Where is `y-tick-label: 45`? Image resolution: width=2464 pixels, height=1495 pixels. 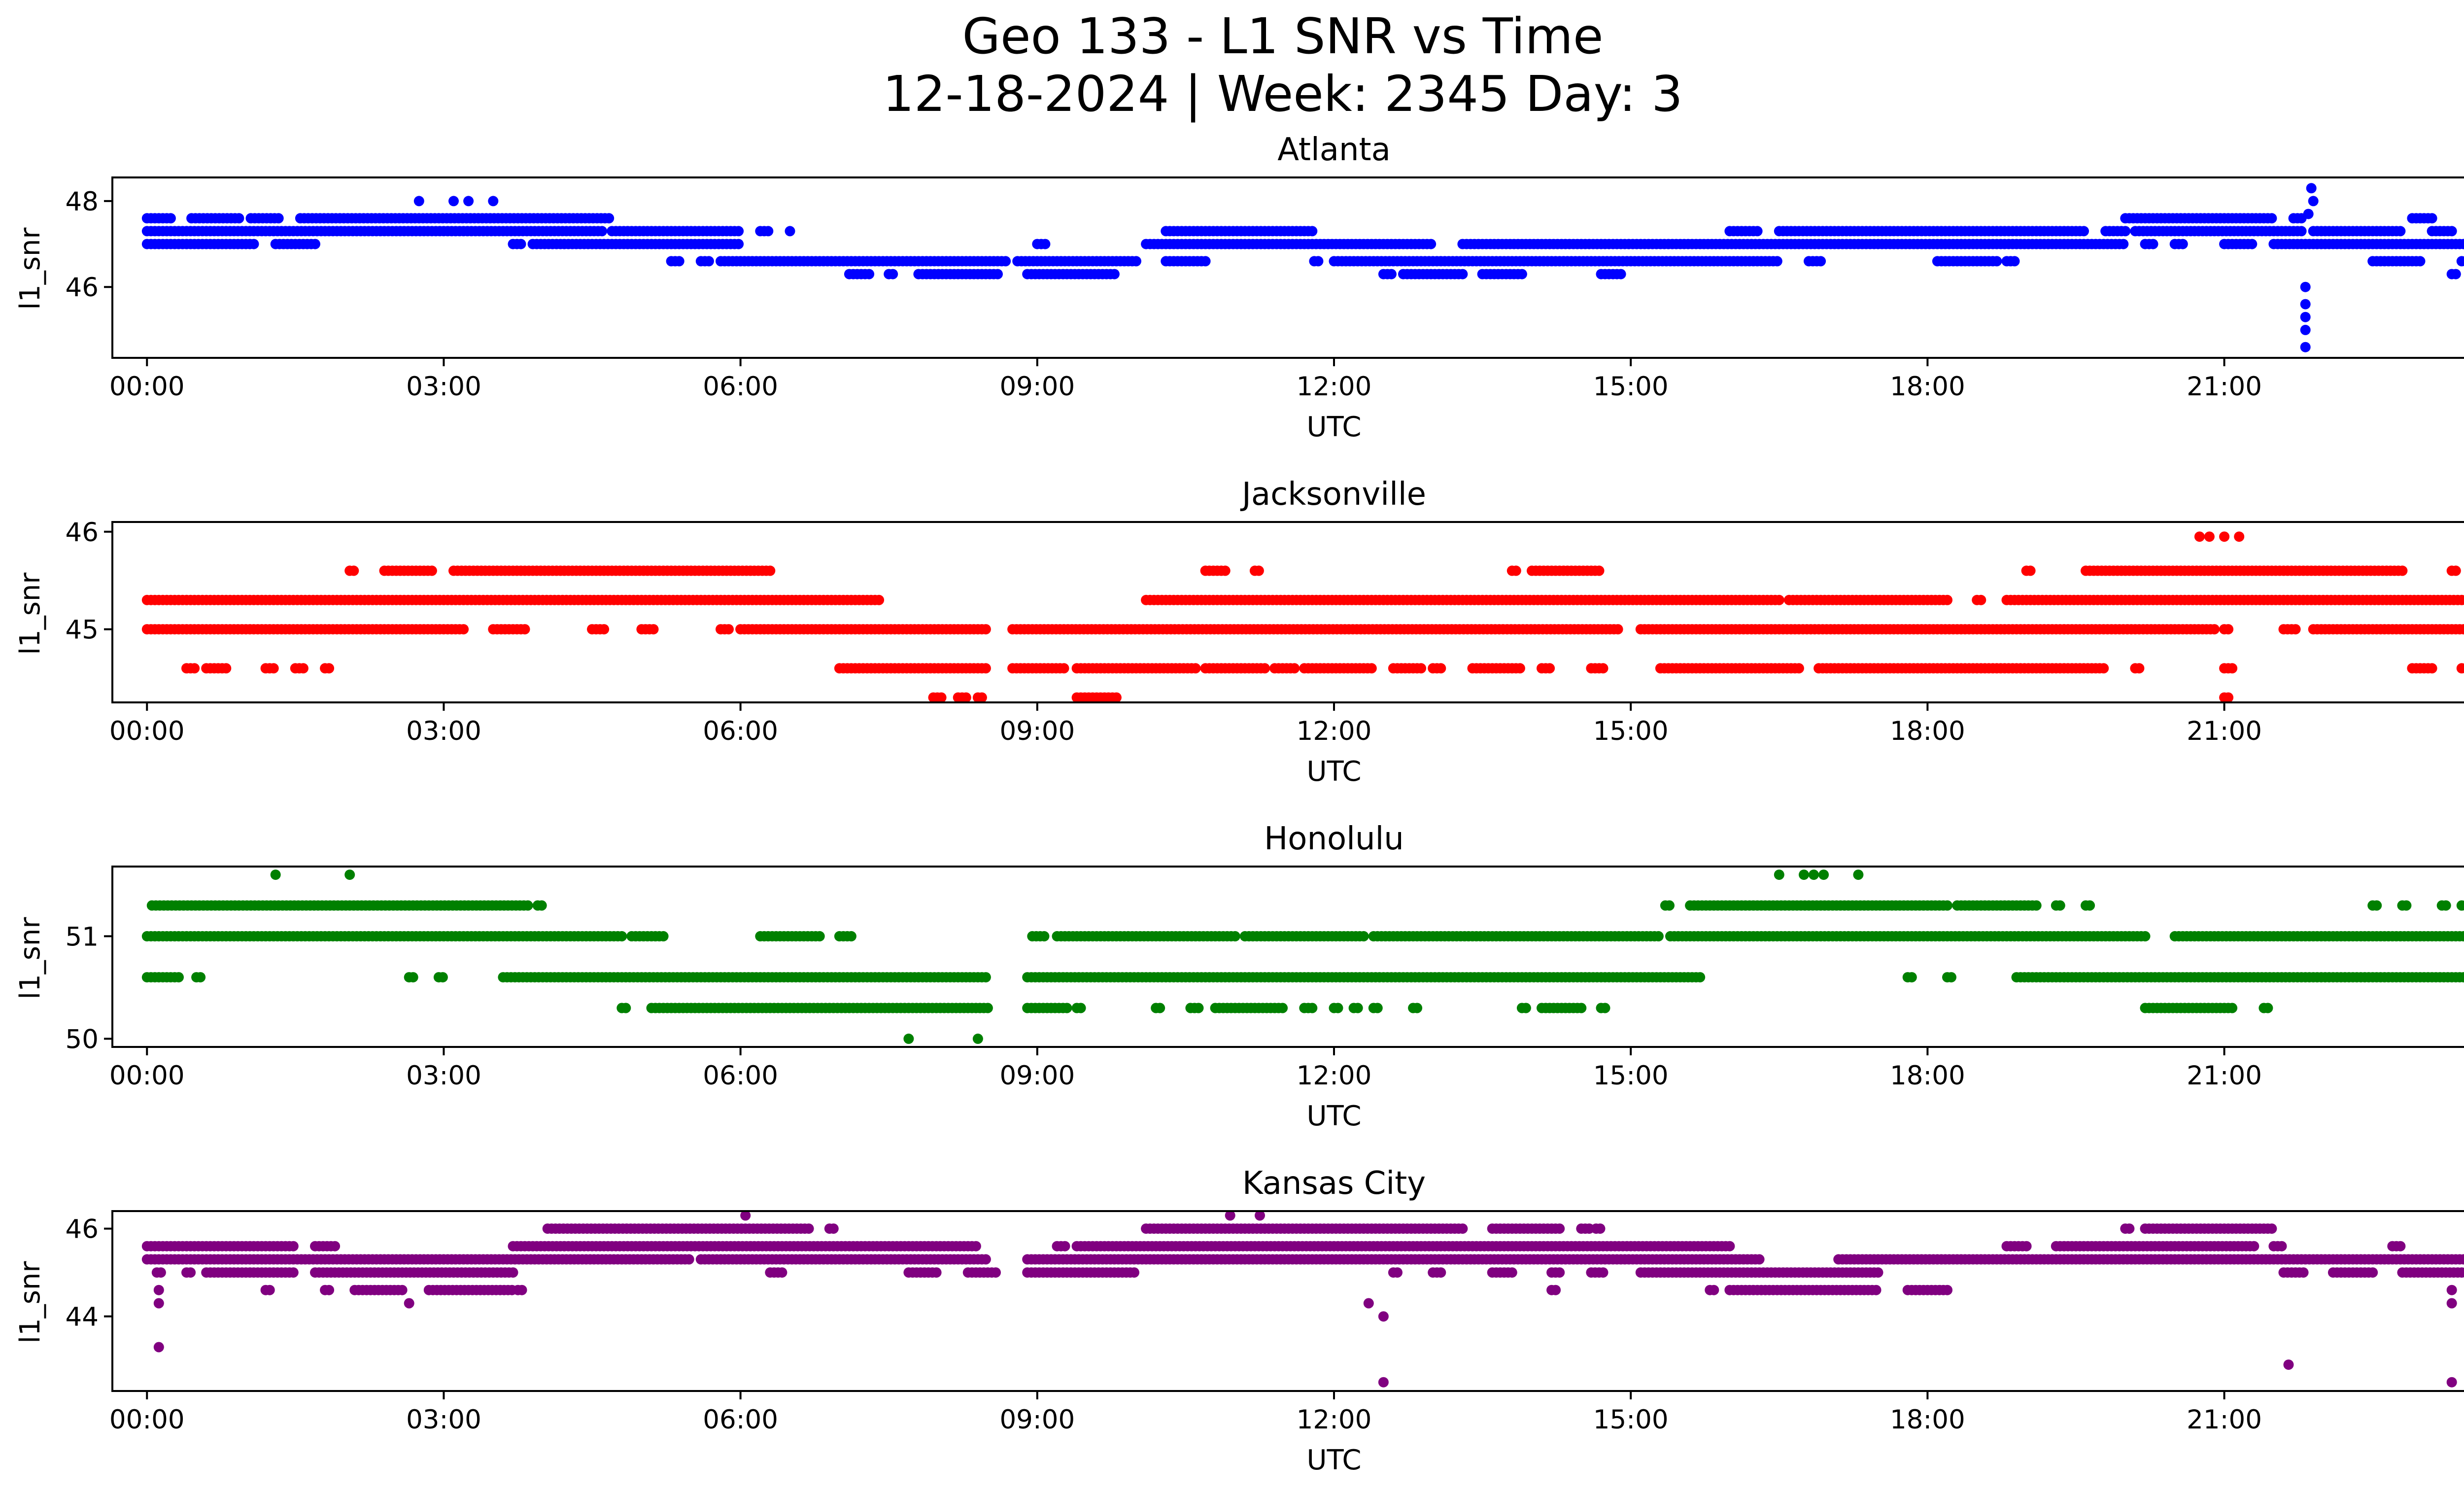 y-tick-label: 45 is located at coordinates (82, 630).